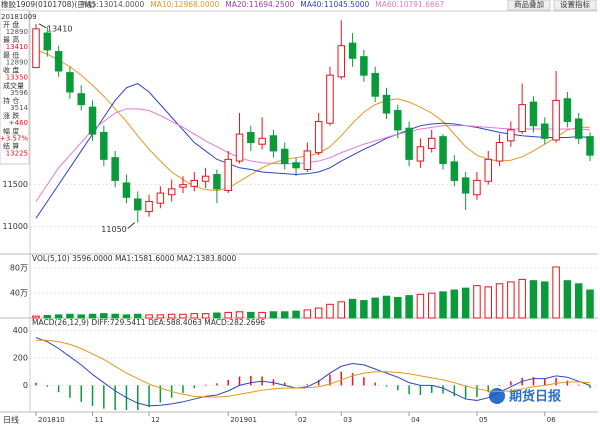 This screenshot has height=426, width=600. I want to click on y-tick-label: 11500, so click(15, 184).